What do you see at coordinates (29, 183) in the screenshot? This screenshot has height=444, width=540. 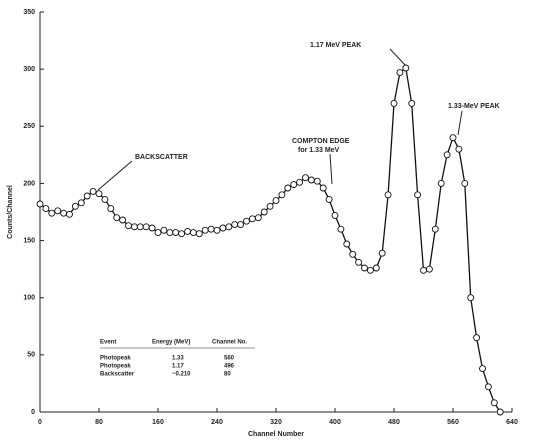 I see `y-tick-label: 200` at bounding box center [29, 183].